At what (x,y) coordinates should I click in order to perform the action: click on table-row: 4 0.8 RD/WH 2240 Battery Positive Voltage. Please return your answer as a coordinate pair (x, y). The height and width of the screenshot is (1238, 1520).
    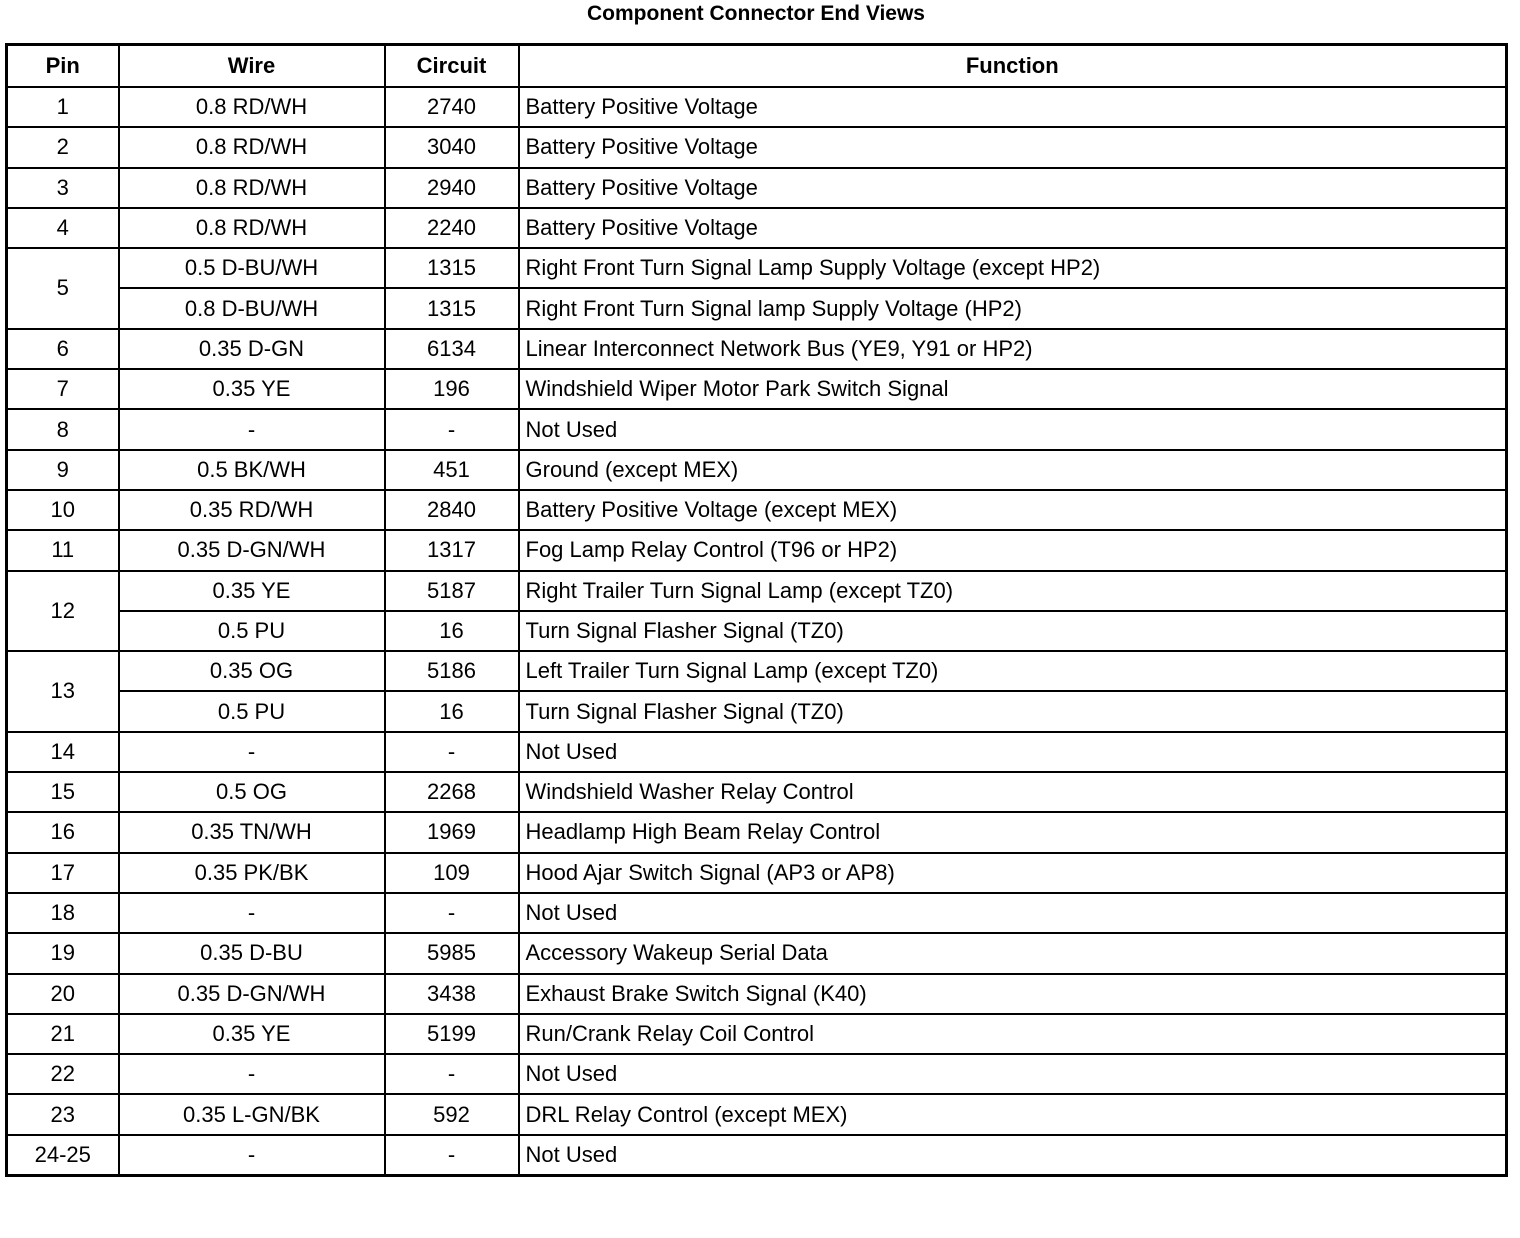
    Looking at the image, I should click on (756, 228).